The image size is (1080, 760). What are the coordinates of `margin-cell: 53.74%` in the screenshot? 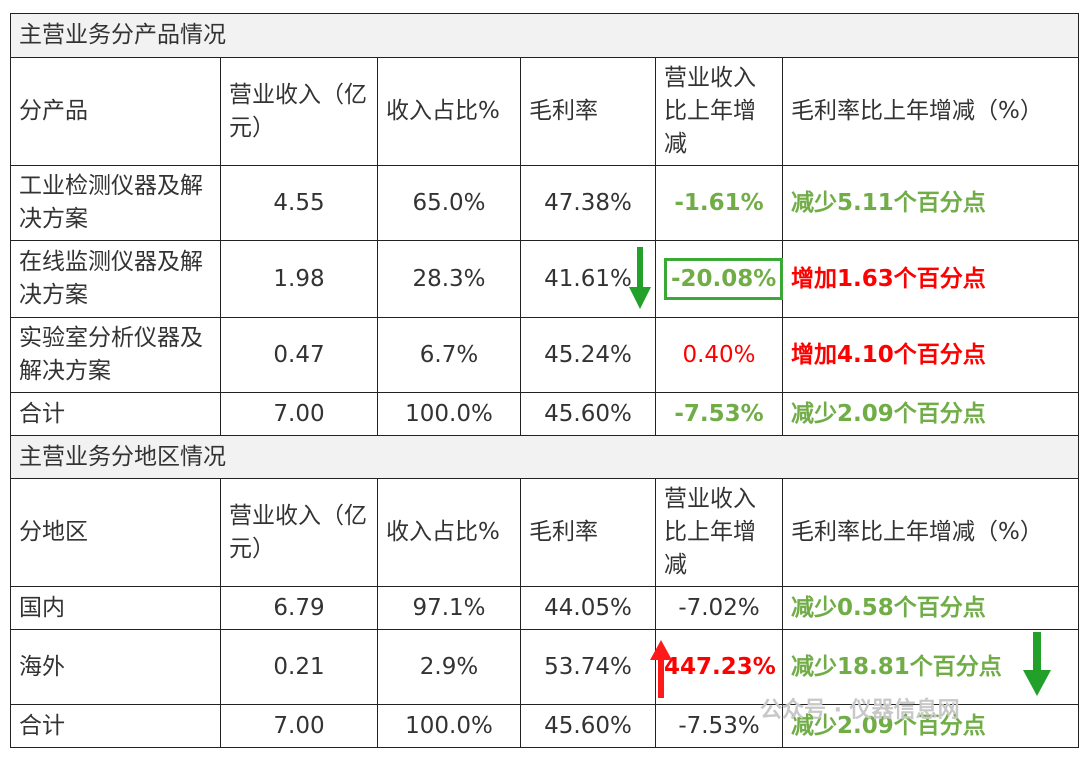 It's located at (588, 667).